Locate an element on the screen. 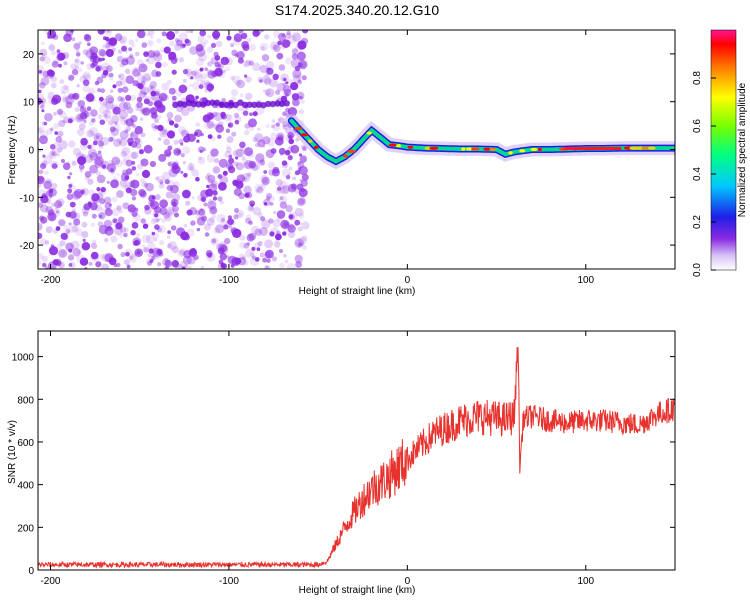  spectrogram-y-tick-label: -20 is located at coordinates (27, 246).